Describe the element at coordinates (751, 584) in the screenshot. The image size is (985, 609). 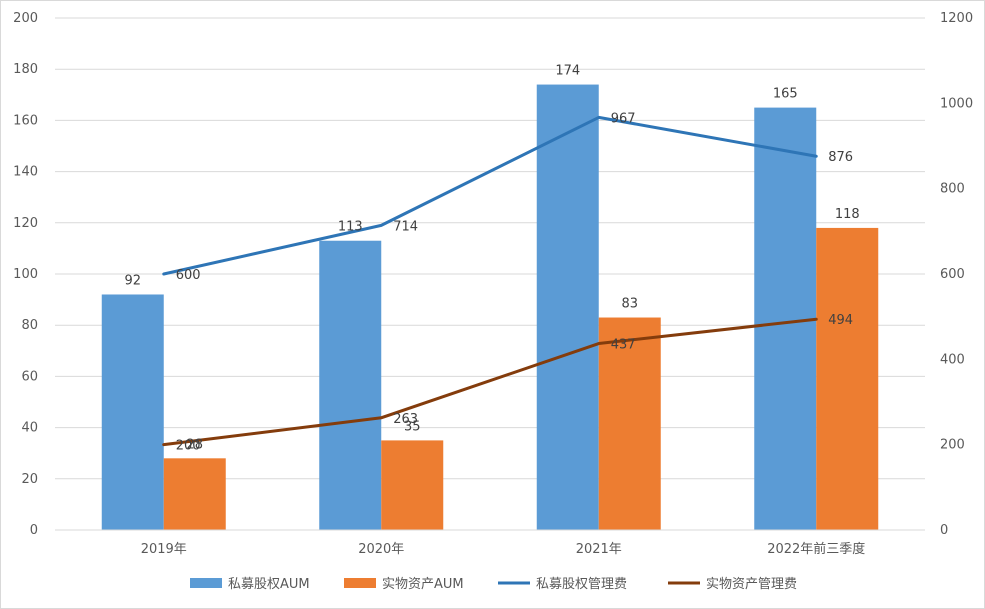
I see `legend-label: 实物资产管理费` at that location.